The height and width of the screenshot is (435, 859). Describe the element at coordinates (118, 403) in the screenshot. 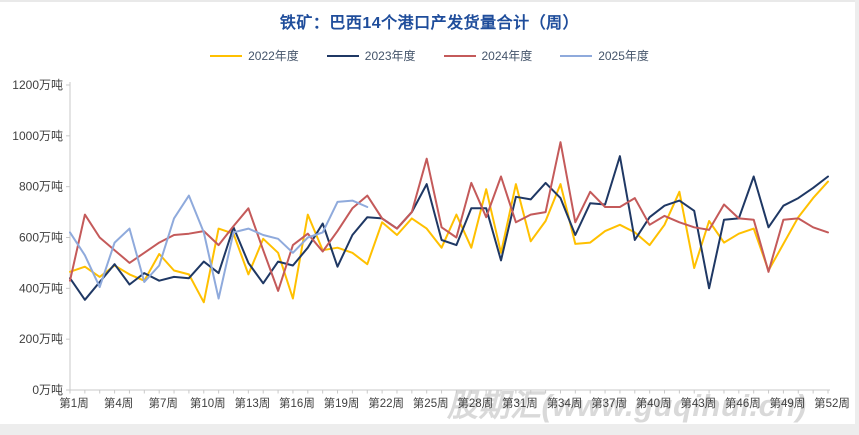

I see `x-tick-label: 第4周` at that location.